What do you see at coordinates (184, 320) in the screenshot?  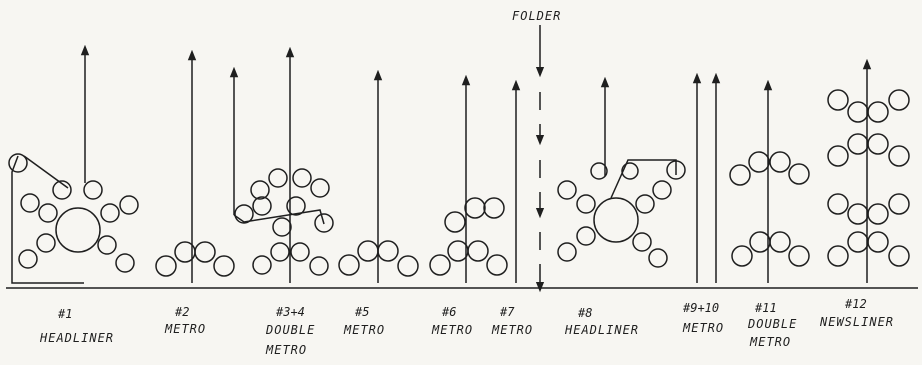 I see `unit-2-label: #2 METRO` at bounding box center [184, 320].